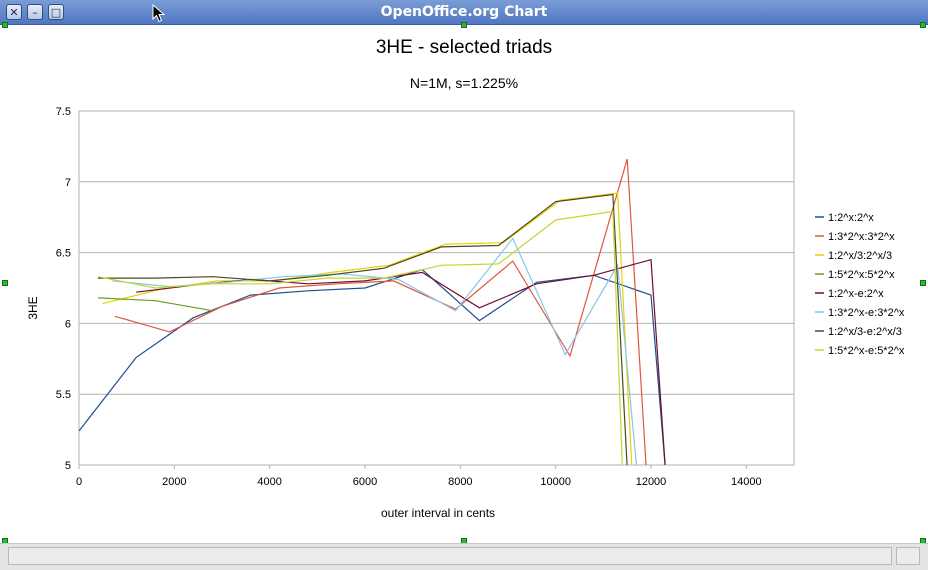 This screenshot has width=928, height=570. I want to click on status-bar, so click(464, 556).